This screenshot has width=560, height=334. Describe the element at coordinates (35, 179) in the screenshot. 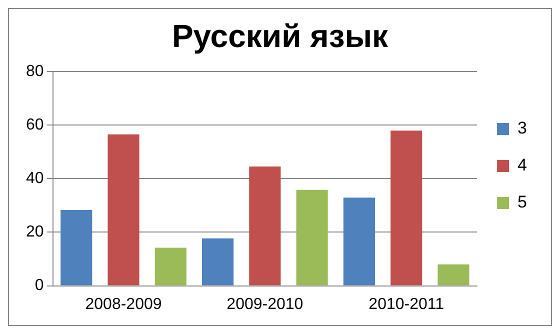

I see `y-tick-label: 40` at that location.